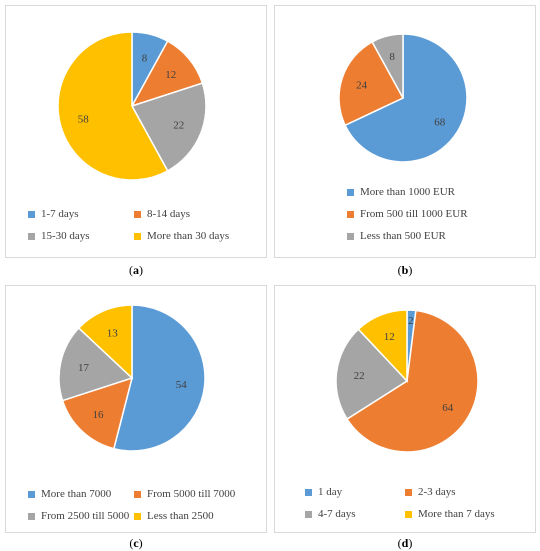 The height and width of the screenshot is (551, 540). I want to click on caption-a-letter: a, so click(136, 270).